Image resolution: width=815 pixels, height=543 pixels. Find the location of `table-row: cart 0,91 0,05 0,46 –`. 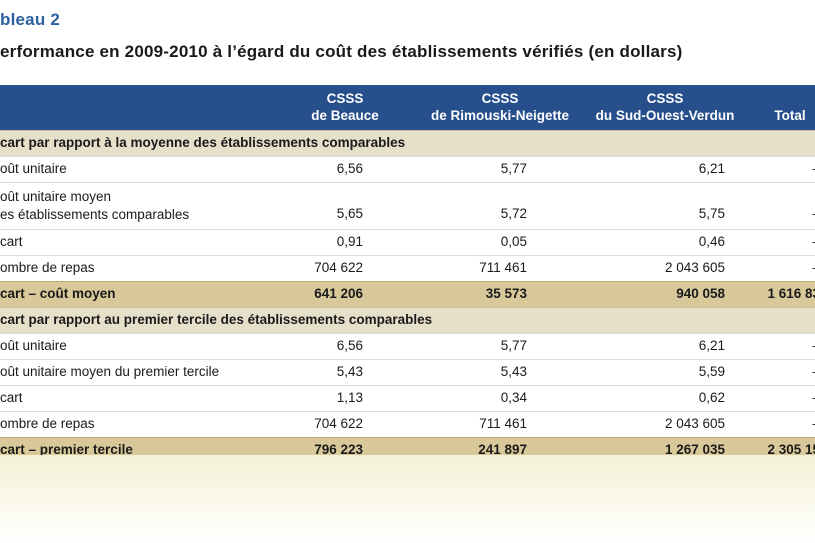

table-row: cart 0,91 0,05 0,46 – is located at coordinates (407, 242).